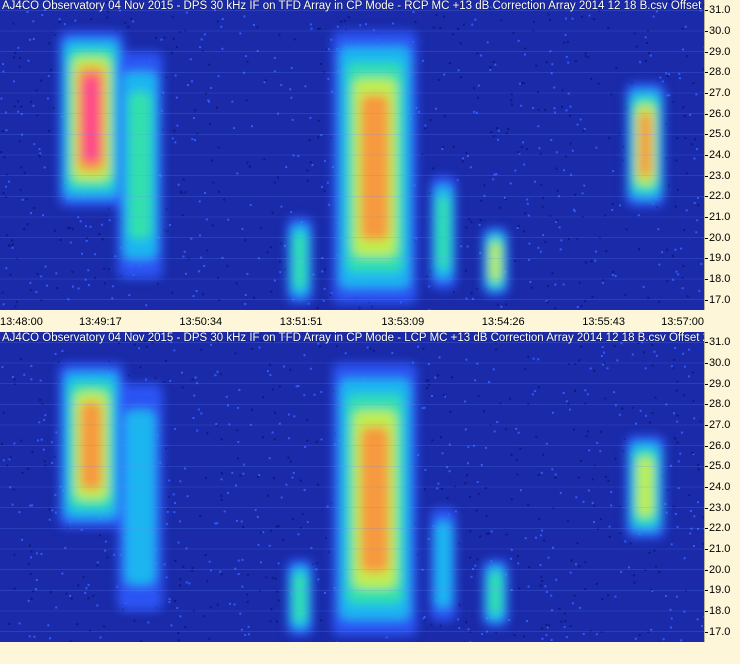 This screenshot has width=740, height=664. What do you see at coordinates (720, 363) in the screenshot?
I see `frequency-tick-label: 30.0` at bounding box center [720, 363].